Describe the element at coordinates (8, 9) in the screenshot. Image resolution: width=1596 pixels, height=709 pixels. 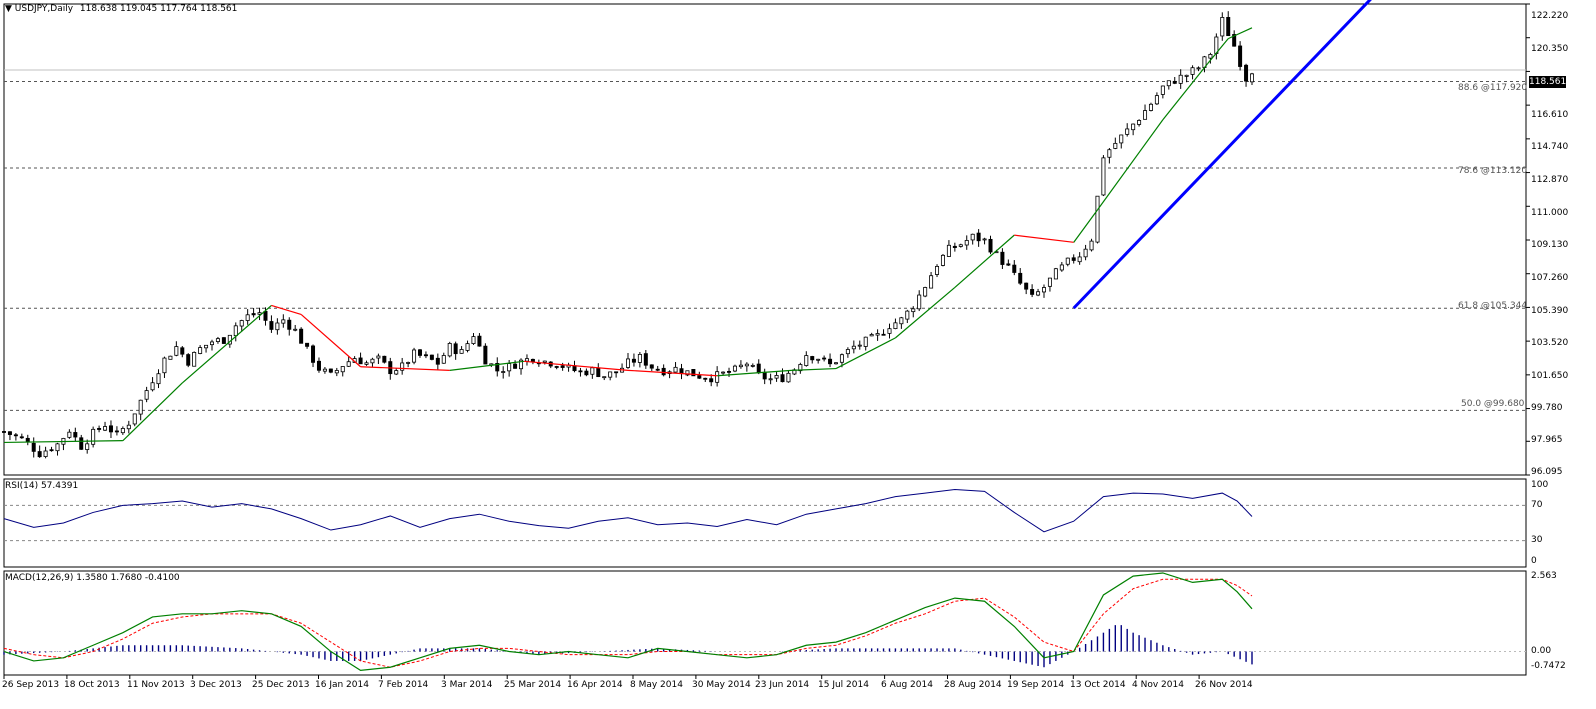
I see `dropdown-triangle-icon: ▼` at that location.